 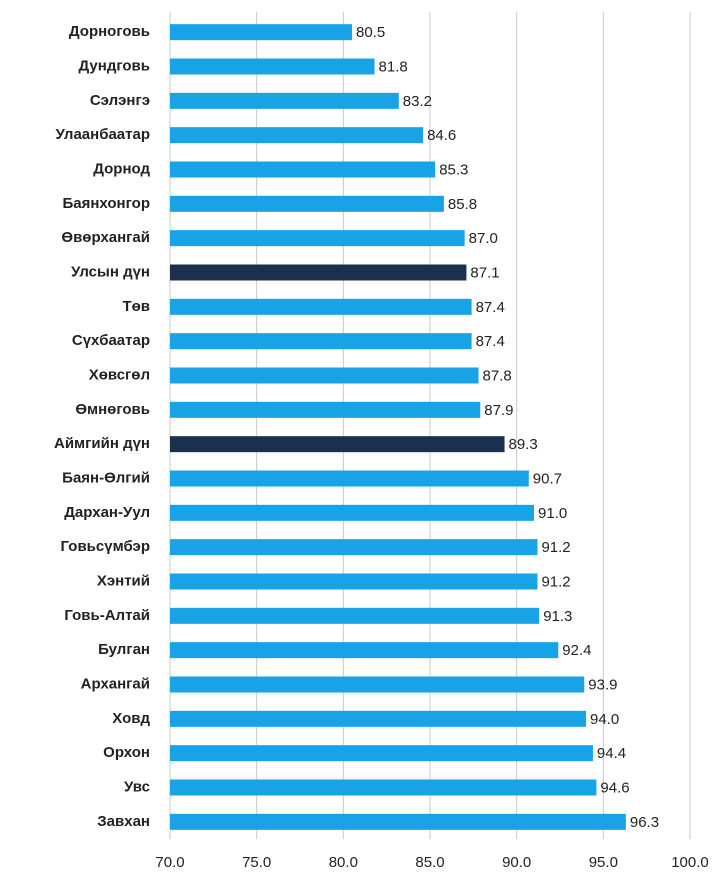 I want to click on value-label: 90.7, so click(x=547, y=478).